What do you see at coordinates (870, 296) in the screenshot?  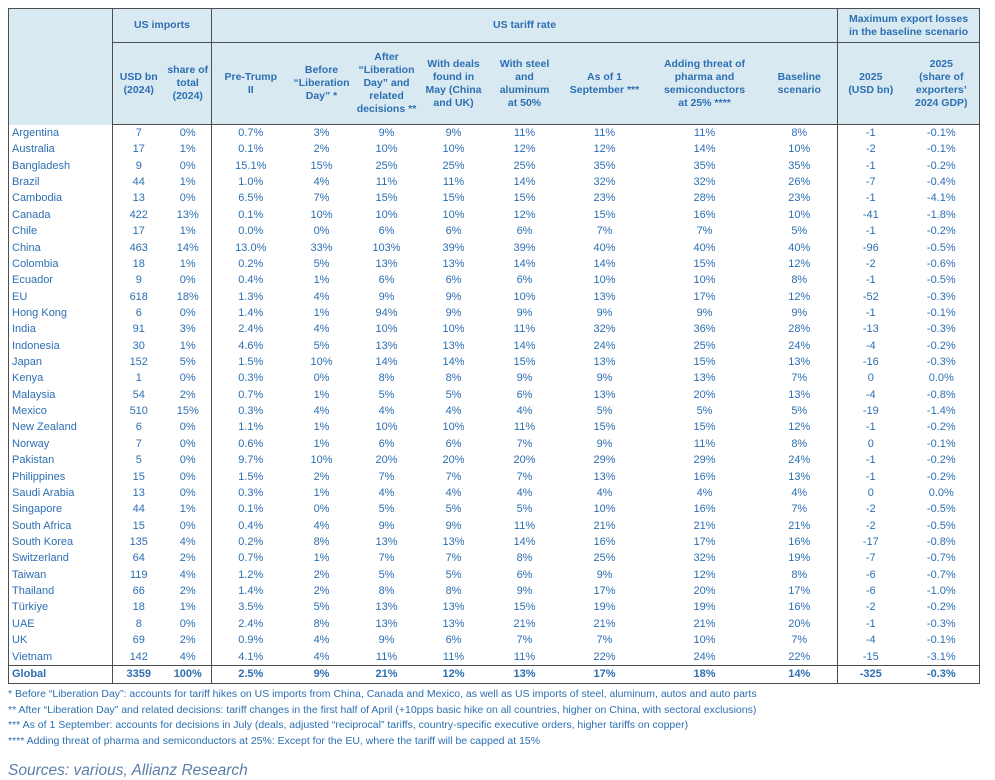 I see `cell: -52` at bounding box center [870, 296].